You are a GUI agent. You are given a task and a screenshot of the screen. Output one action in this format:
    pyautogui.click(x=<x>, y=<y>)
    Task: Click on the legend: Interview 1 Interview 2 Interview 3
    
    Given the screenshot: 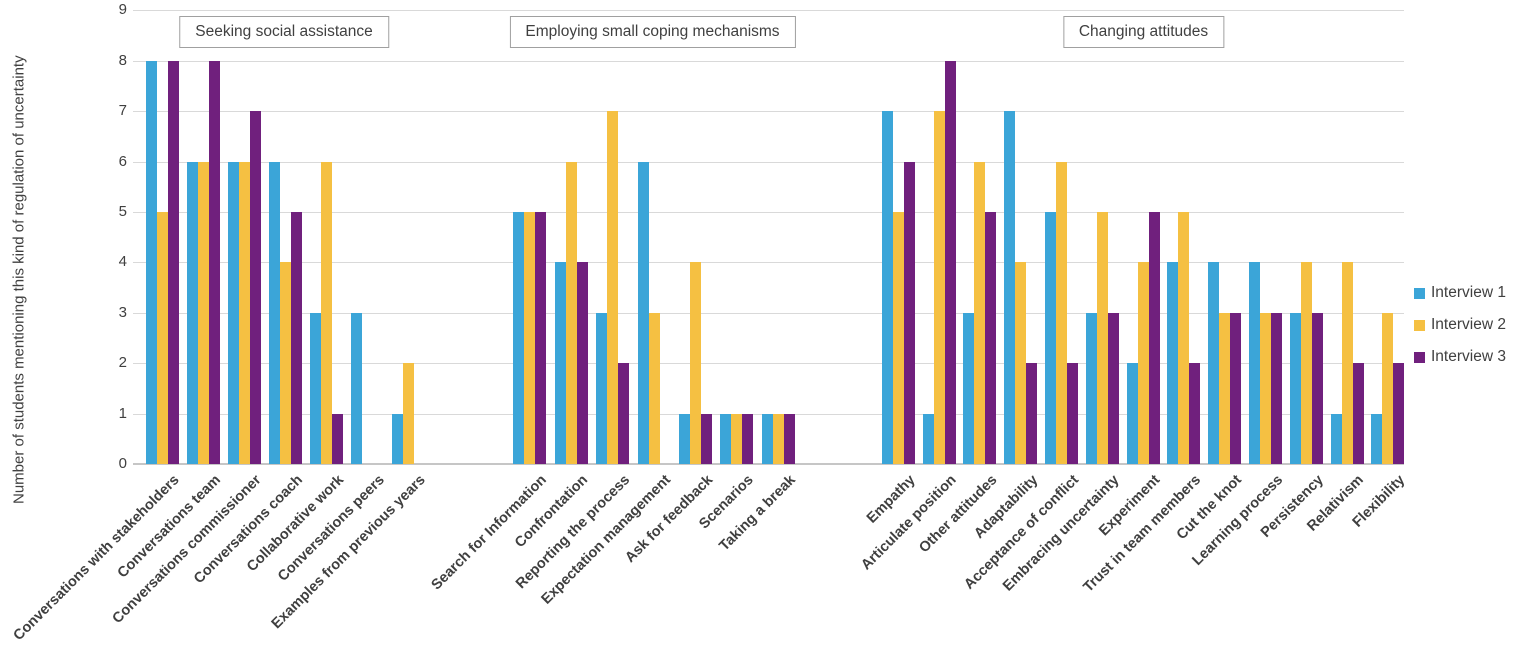 What is the action you would take?
    pyautogui.click(x=1460, y=325)
    